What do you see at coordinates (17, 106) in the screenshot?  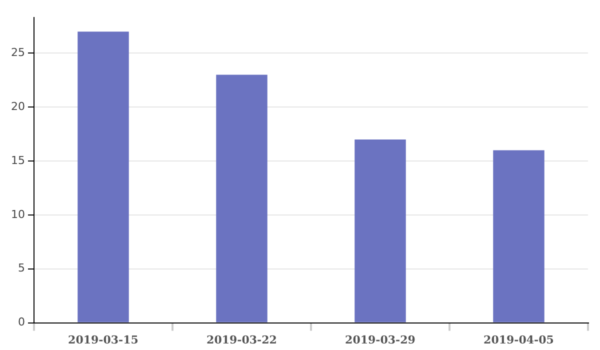 I see `y-tick-label: 20` at bounding box center [17, 106].